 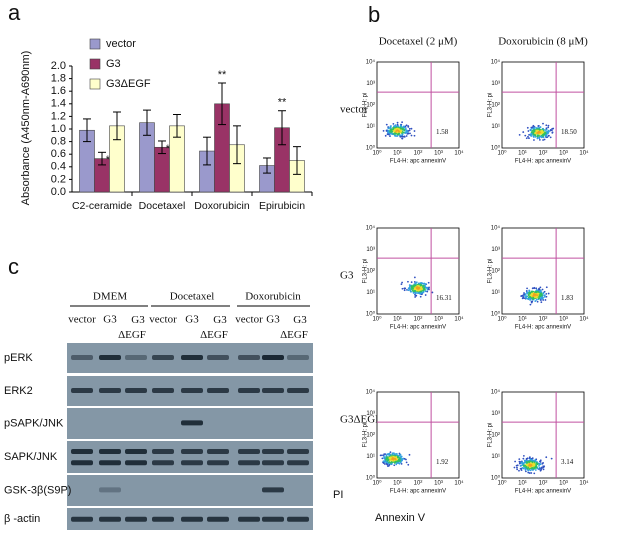 I want to click on lane-label: G3, so click(x=273, y=320).